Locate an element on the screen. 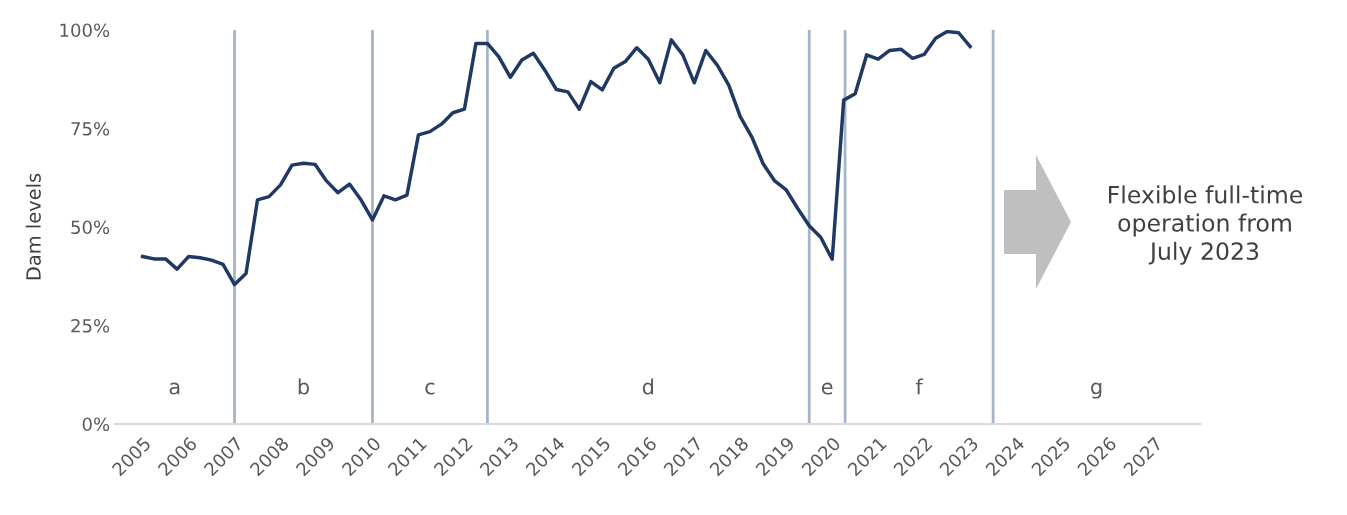  annotation: Flexible full-time operation from July 2023 is located at coordinates (1206, 225).